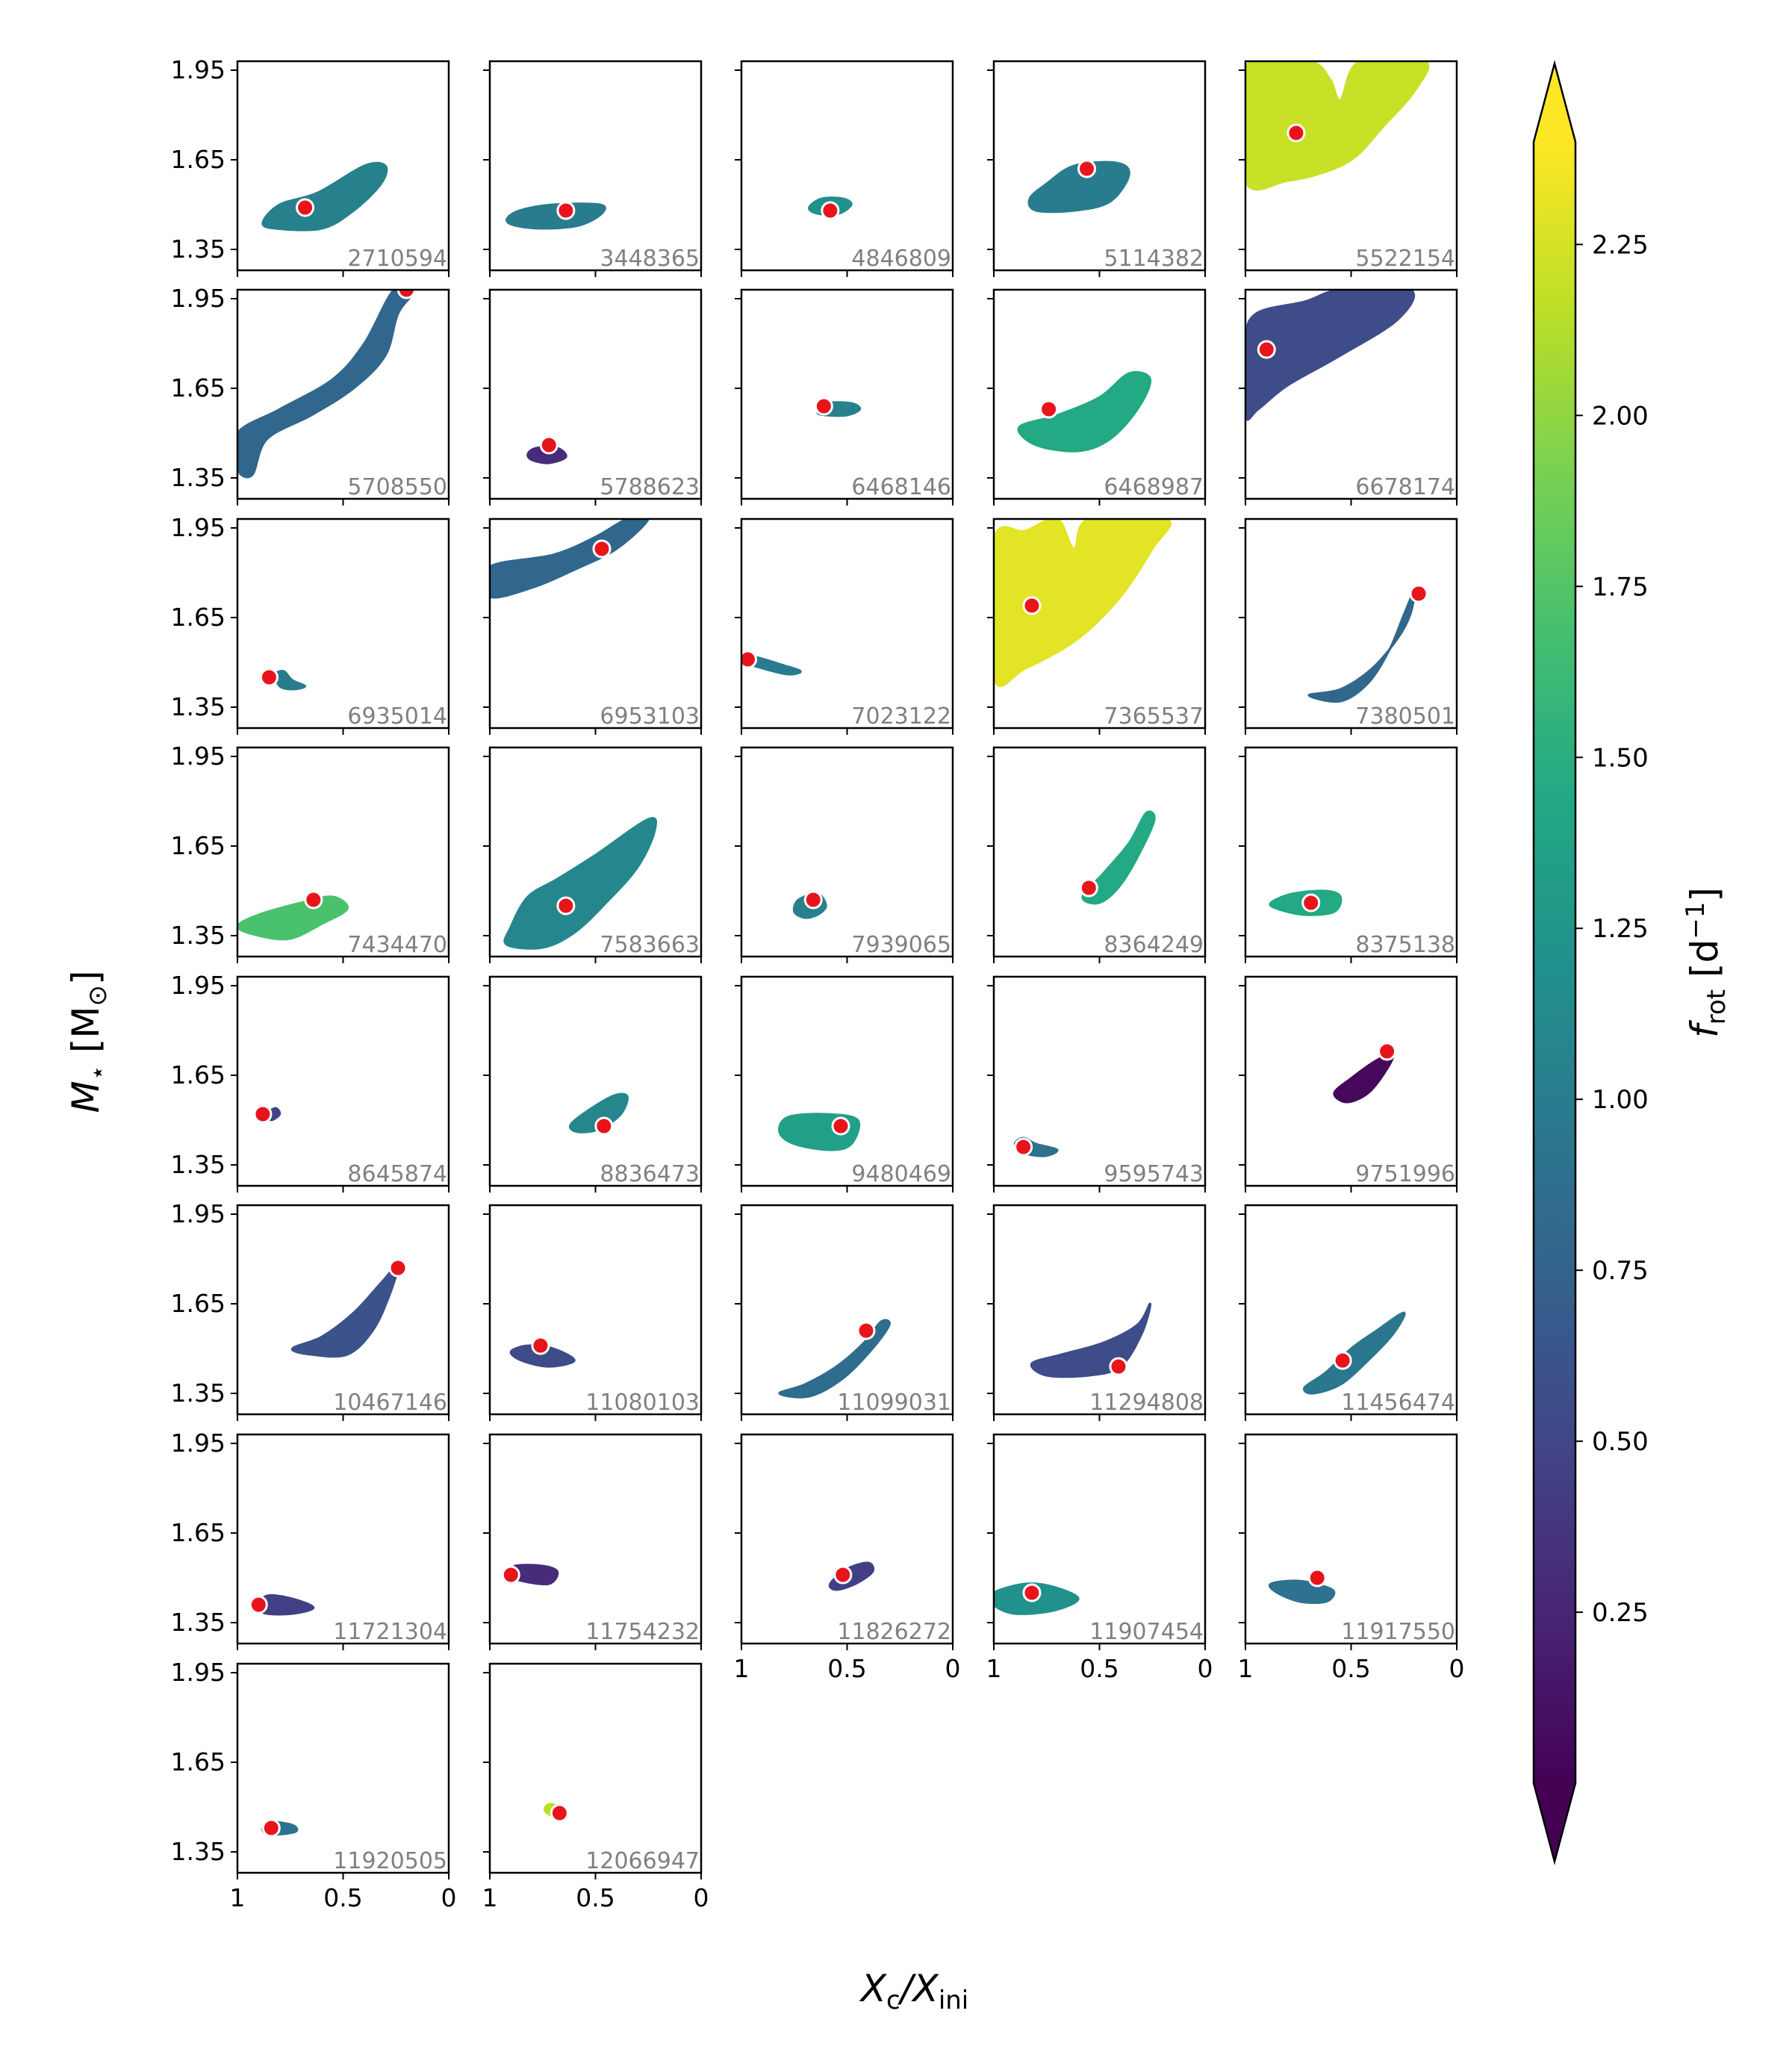 Image resolution: width=1792 pixels, height=2052 pixels. I want to click on colorbar-label: frot [d−1], so click(1706, 962).